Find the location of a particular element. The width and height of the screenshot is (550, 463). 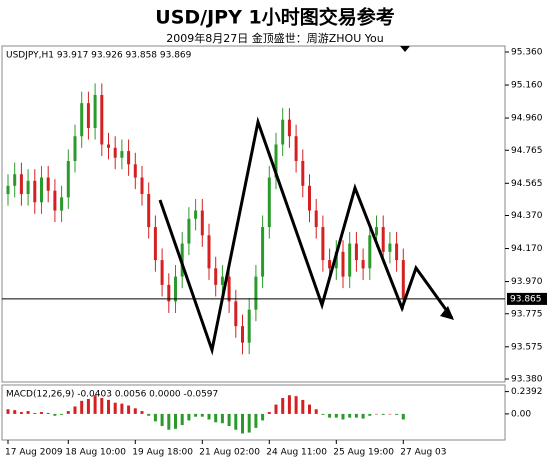

chart-subtitle: 2009年8月27日 金顶盛世：周游ZHOU You is located at coordinates (274, 38).